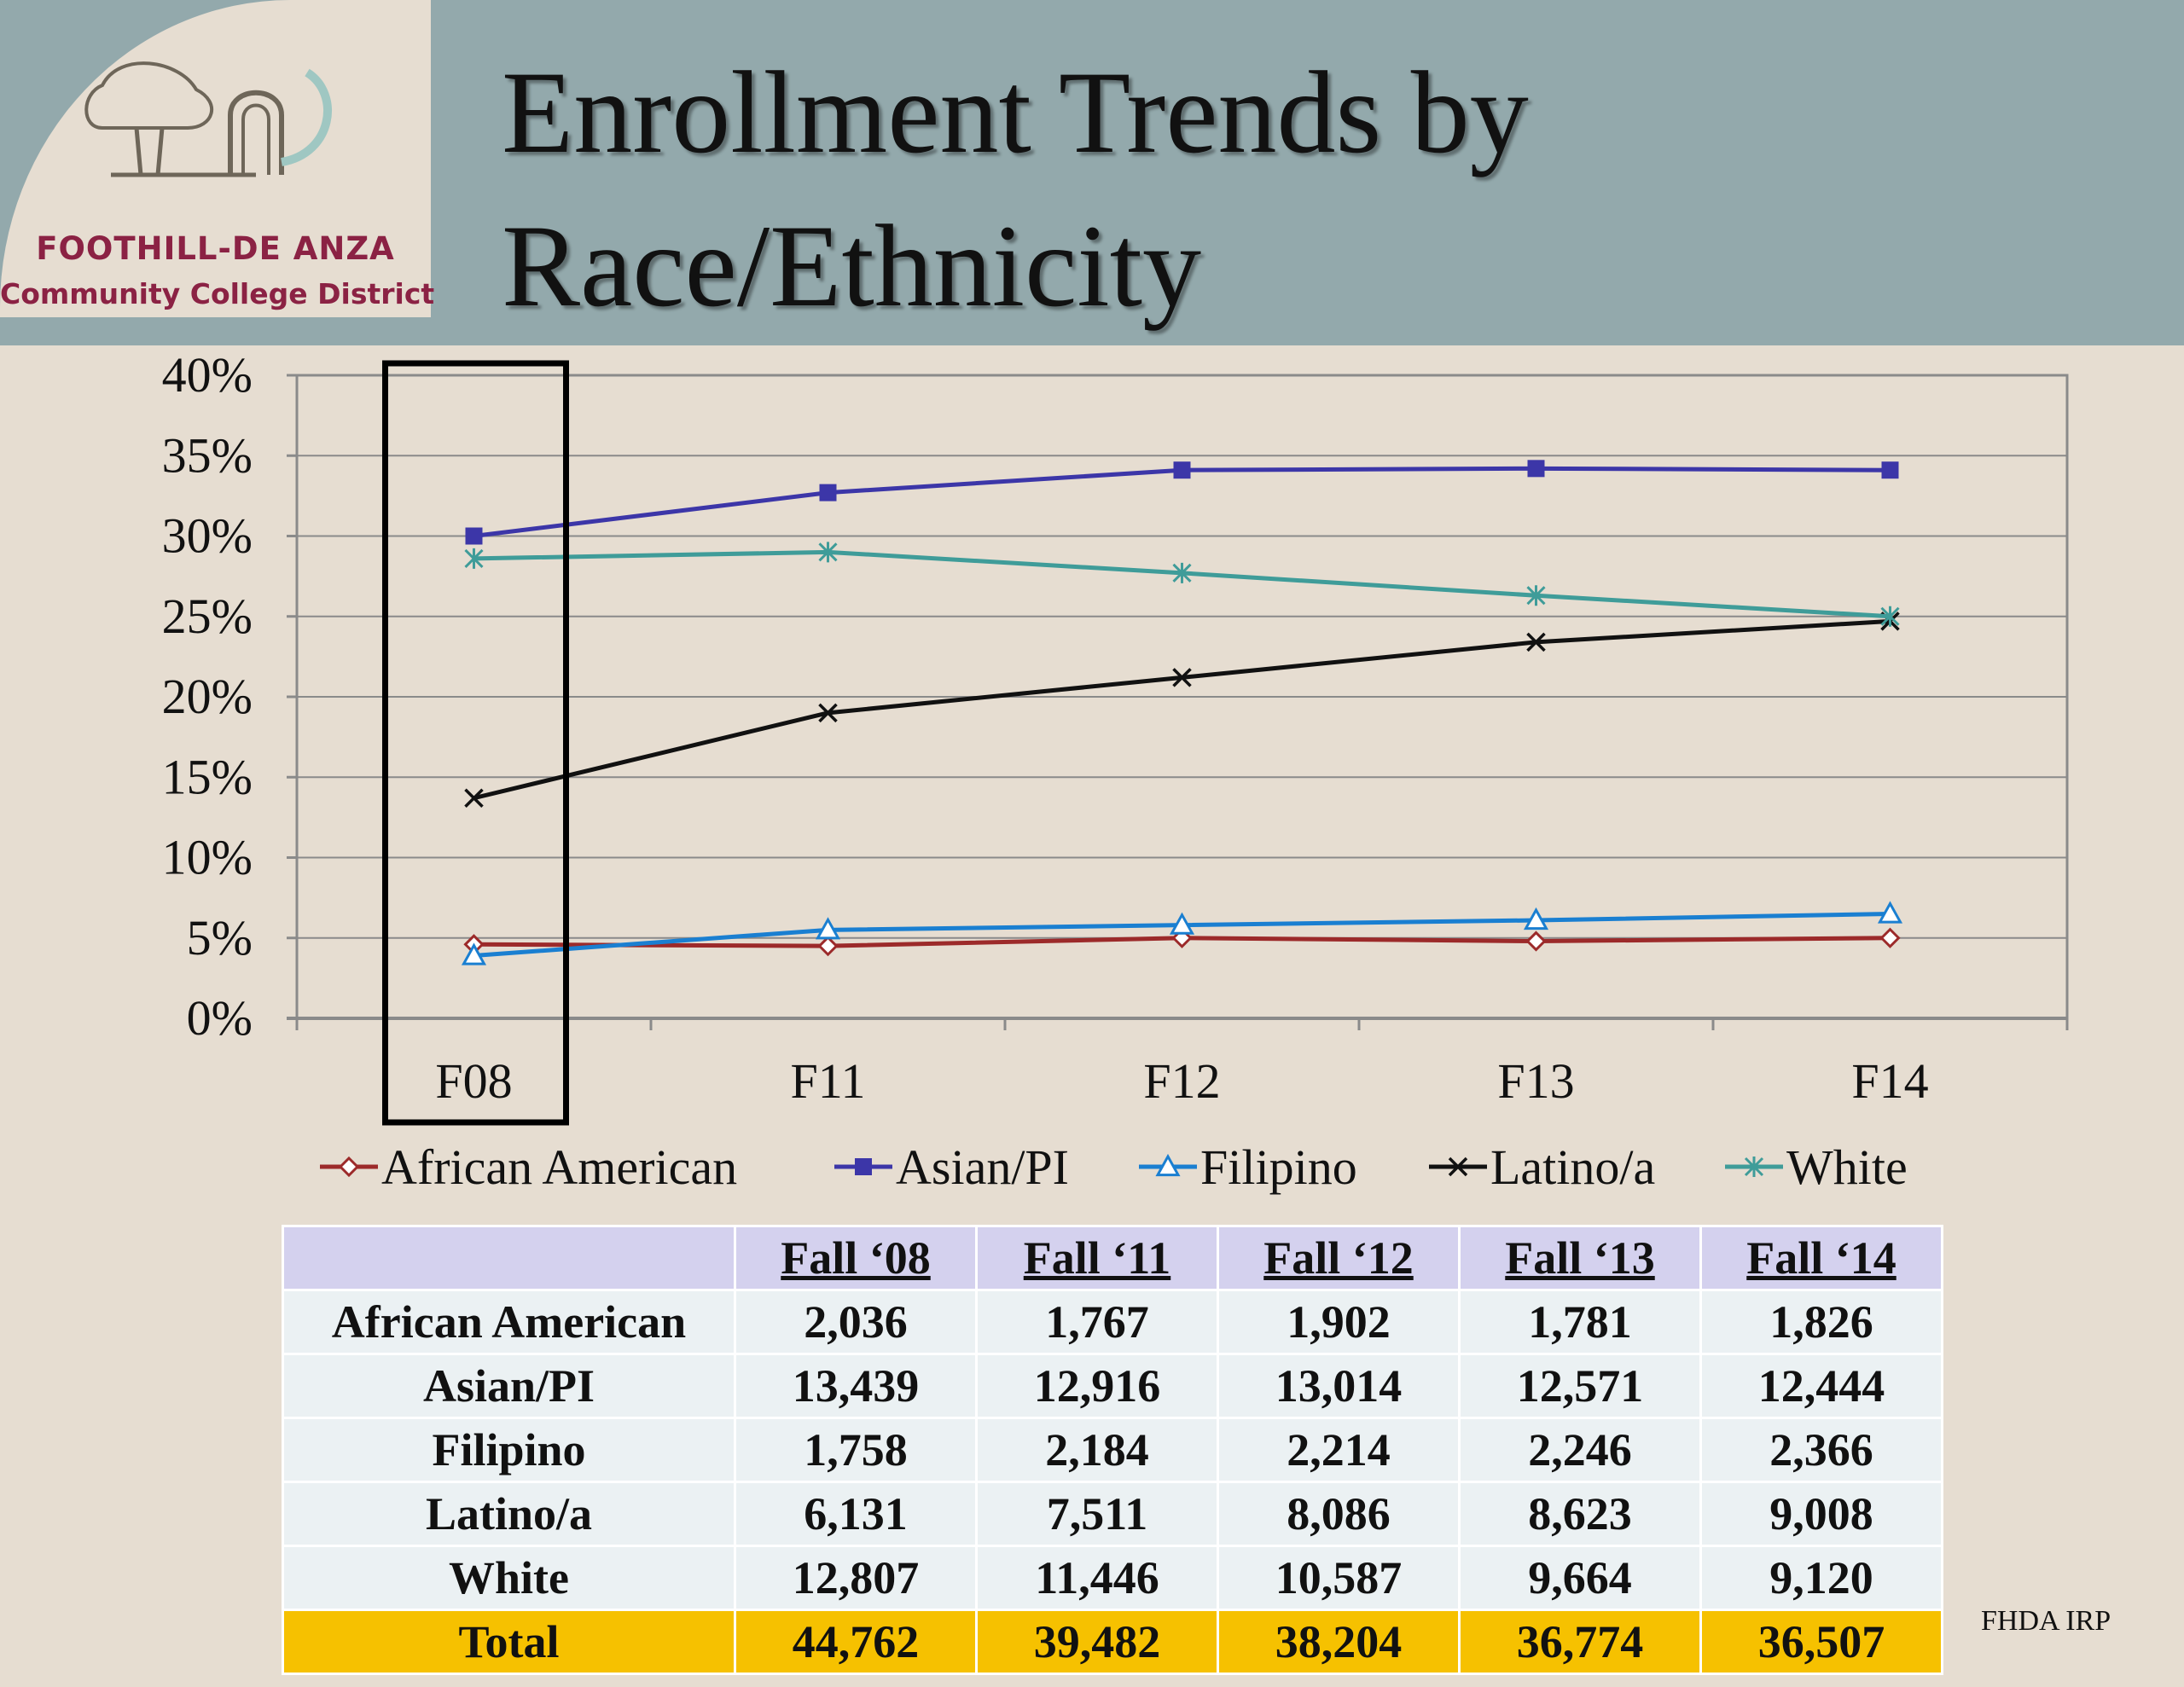 Image resolution: width=2184 pixels, height=1687 pixels. Describe the element at coordinates (220, 938) in the screenshot. I see `y-tick-label: 5%` at that location.